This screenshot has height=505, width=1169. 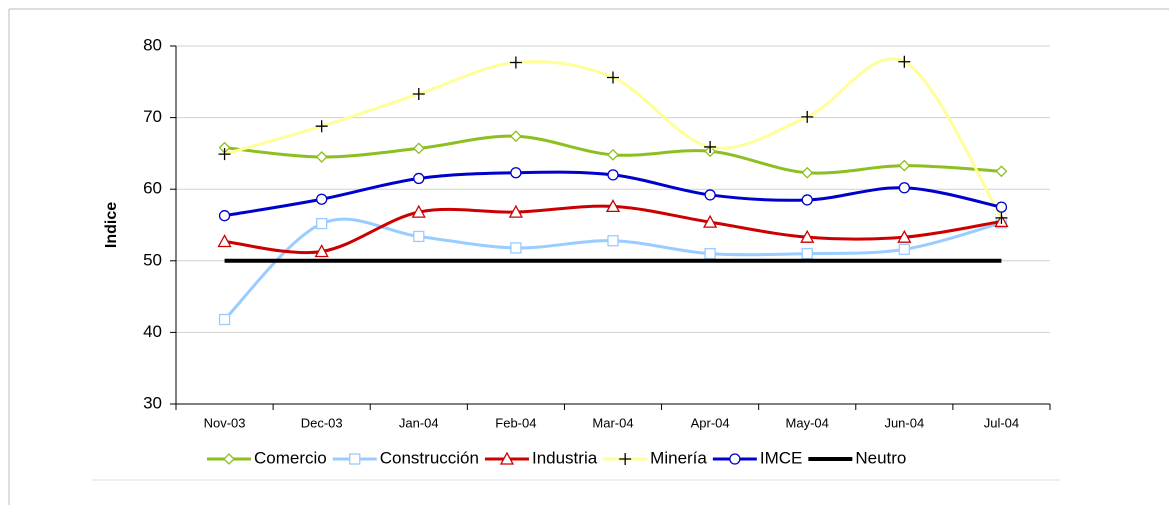 I want to click on y-tick-label: 50, so click(x=152, y=259).